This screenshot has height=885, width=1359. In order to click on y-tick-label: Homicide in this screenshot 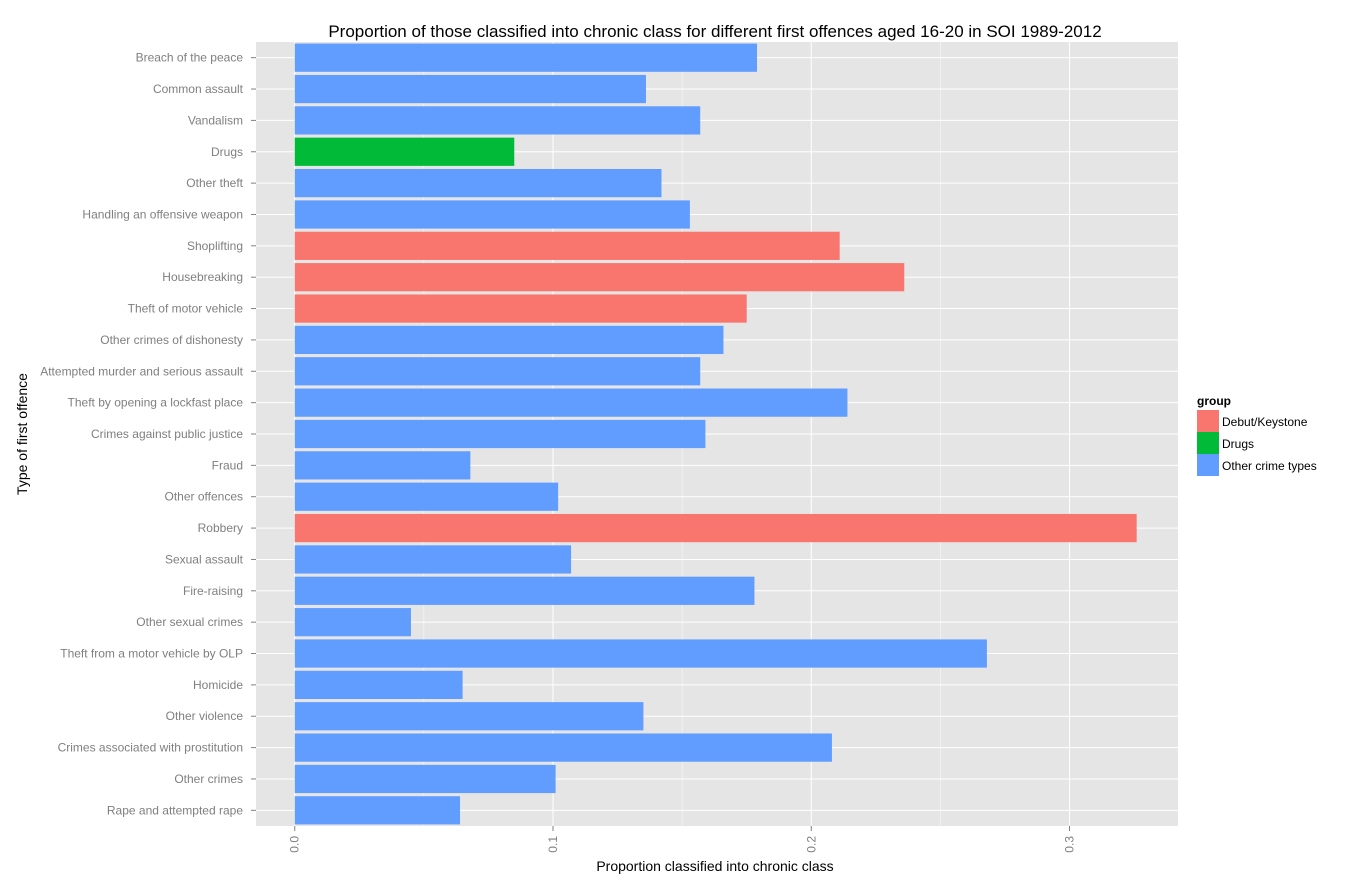, I will do `click(218, 685)`.